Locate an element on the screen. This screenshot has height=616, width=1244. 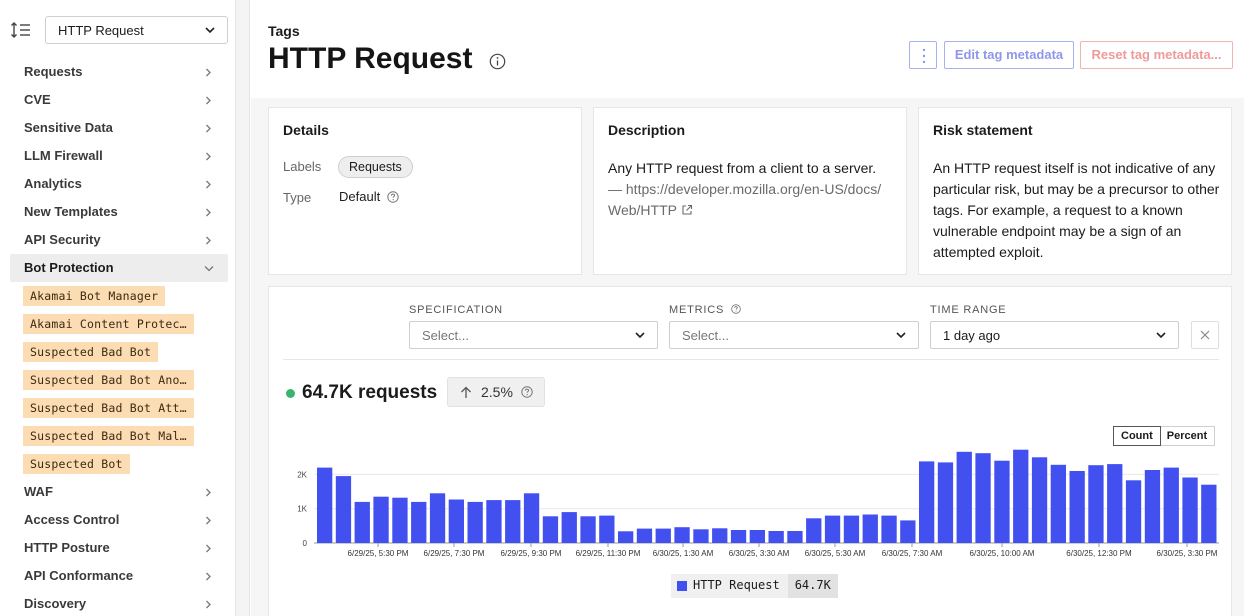
sidebar-item-api-security: API Security is located at coordinates (119, 240).